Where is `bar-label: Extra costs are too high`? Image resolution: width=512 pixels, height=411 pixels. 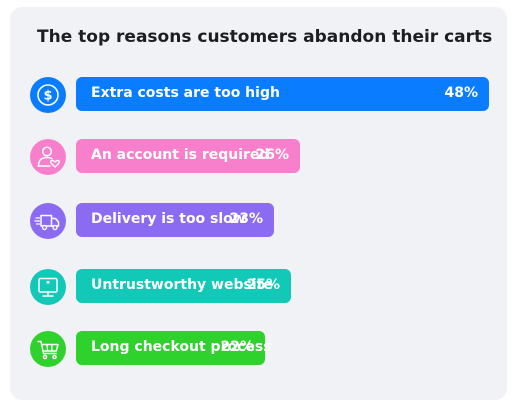
bar-label: Extra costs are too high is located at coordinates (185, 93).